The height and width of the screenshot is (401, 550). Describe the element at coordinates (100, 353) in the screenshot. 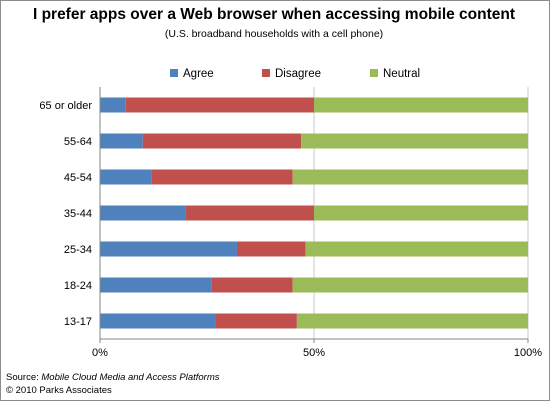

I see `x-tick-label-0: 0%` at that location.